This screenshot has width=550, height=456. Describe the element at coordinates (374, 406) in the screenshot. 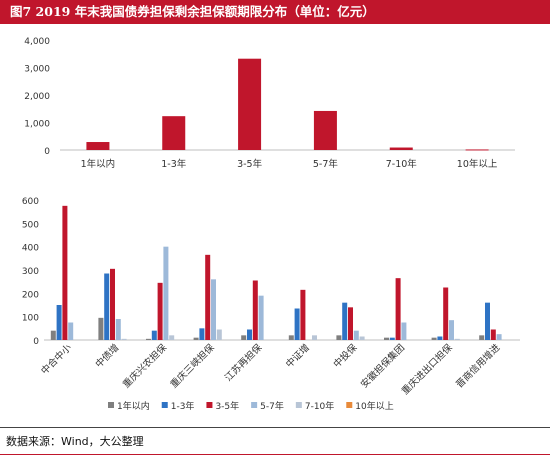

I see `legend-label: 10年以上` at that location.